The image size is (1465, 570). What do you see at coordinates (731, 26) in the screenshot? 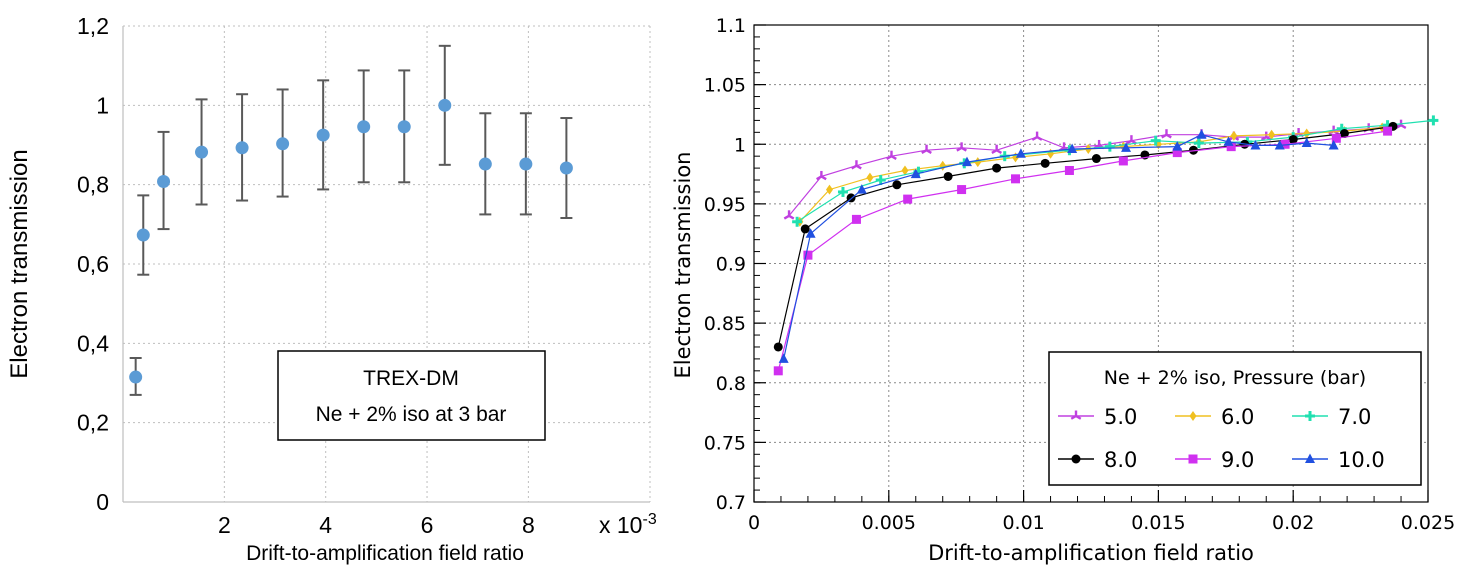
I see `right-y-tick-label: 1.1` at bounding box center [731, 26].